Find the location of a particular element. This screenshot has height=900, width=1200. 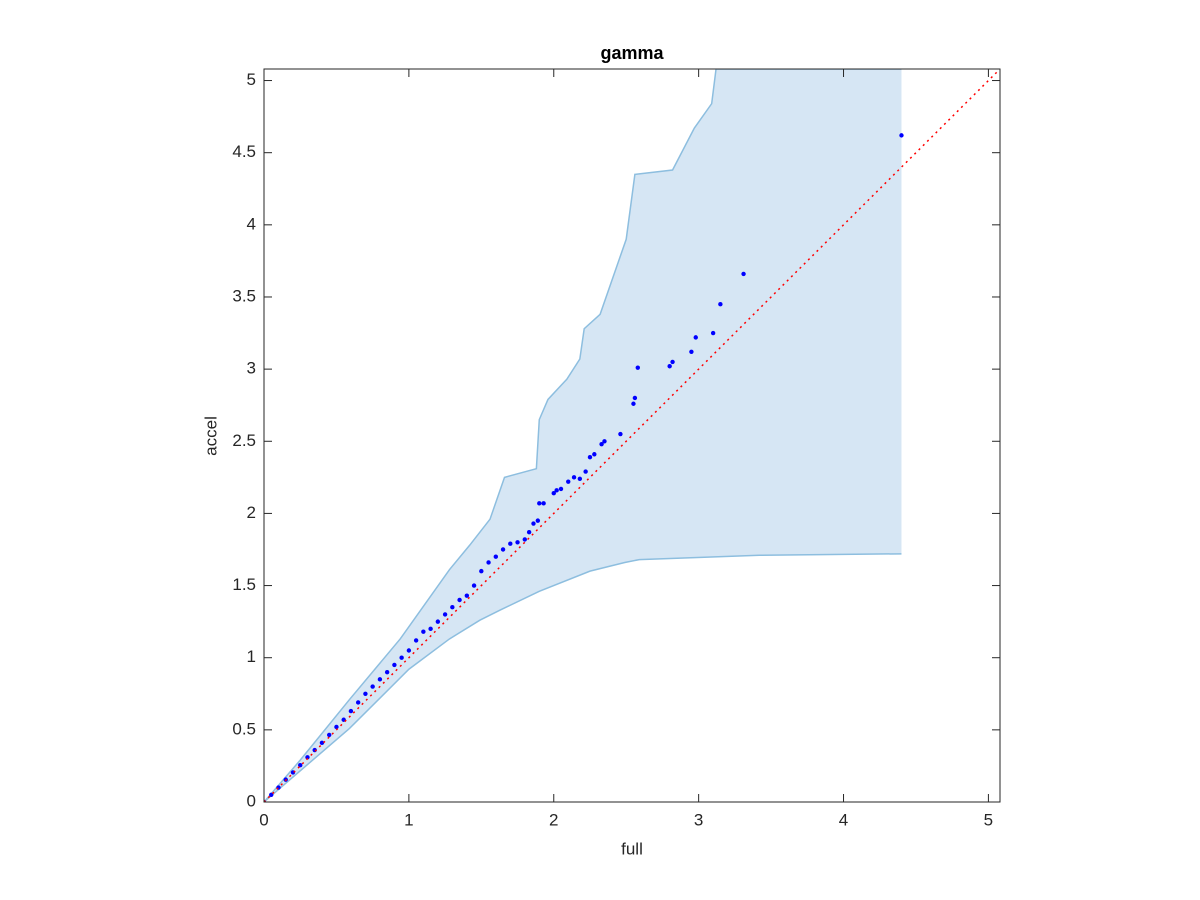

y-tick-label: 4 is located at coordinates (251, 223).